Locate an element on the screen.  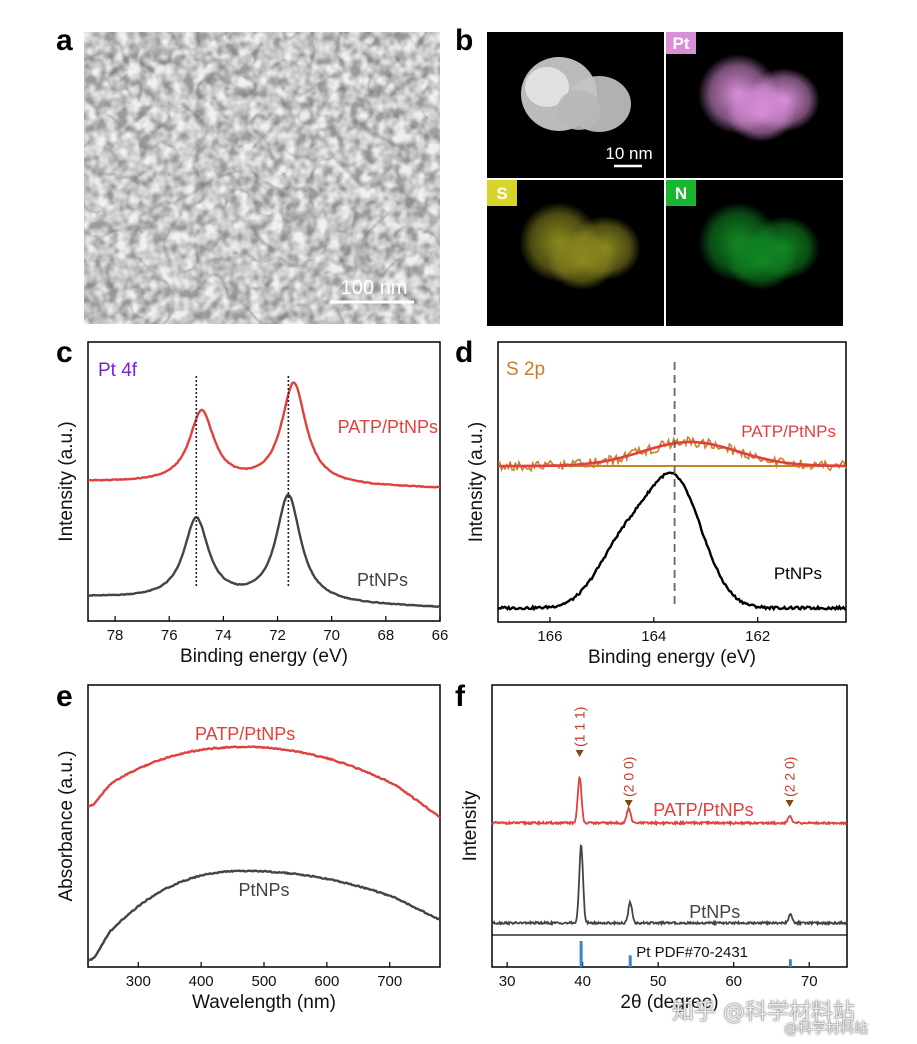
pt-map-label: Pt is located at coordinates (681, 43).